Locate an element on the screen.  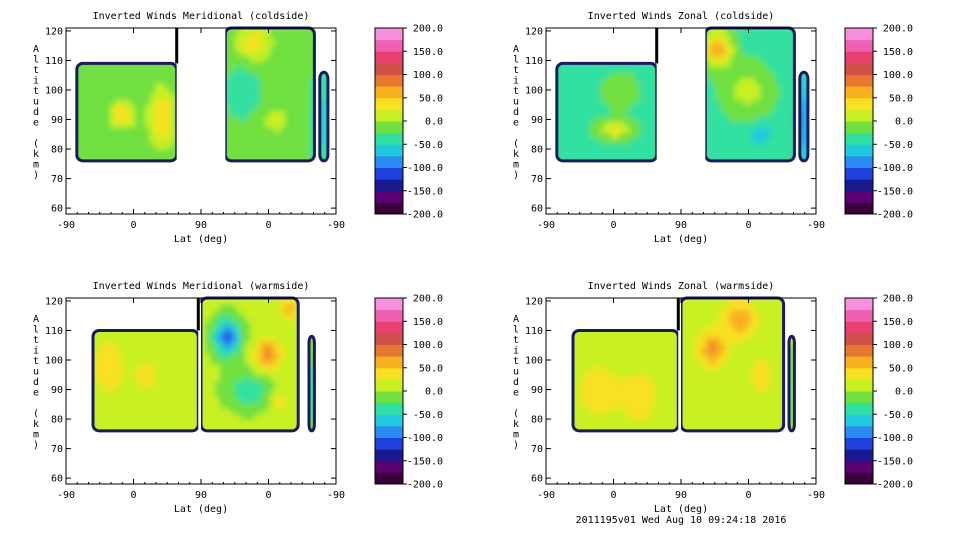
footer-stamp: 2011195v01 Wed Aug 10 09:24:18 2016 is located at coordinates (681, 520).